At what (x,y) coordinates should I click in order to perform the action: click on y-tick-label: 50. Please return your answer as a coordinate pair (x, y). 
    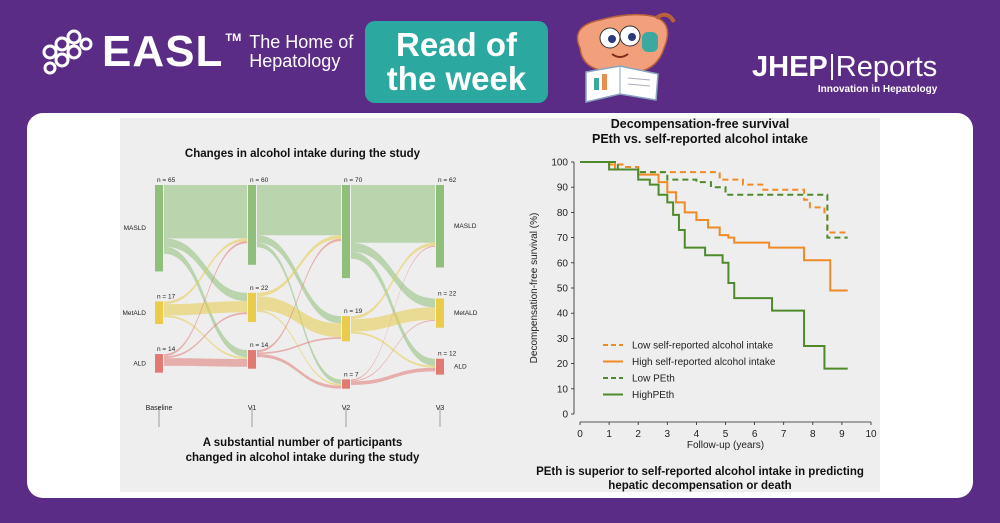
    Looking at the image, I should click on (563, 289).